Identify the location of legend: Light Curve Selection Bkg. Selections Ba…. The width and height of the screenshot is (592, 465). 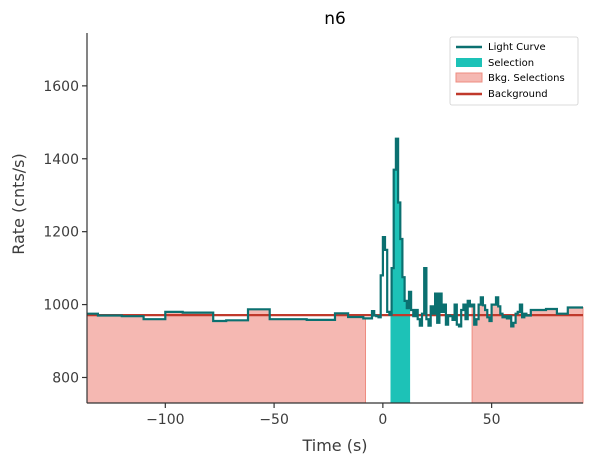
(514, 71).